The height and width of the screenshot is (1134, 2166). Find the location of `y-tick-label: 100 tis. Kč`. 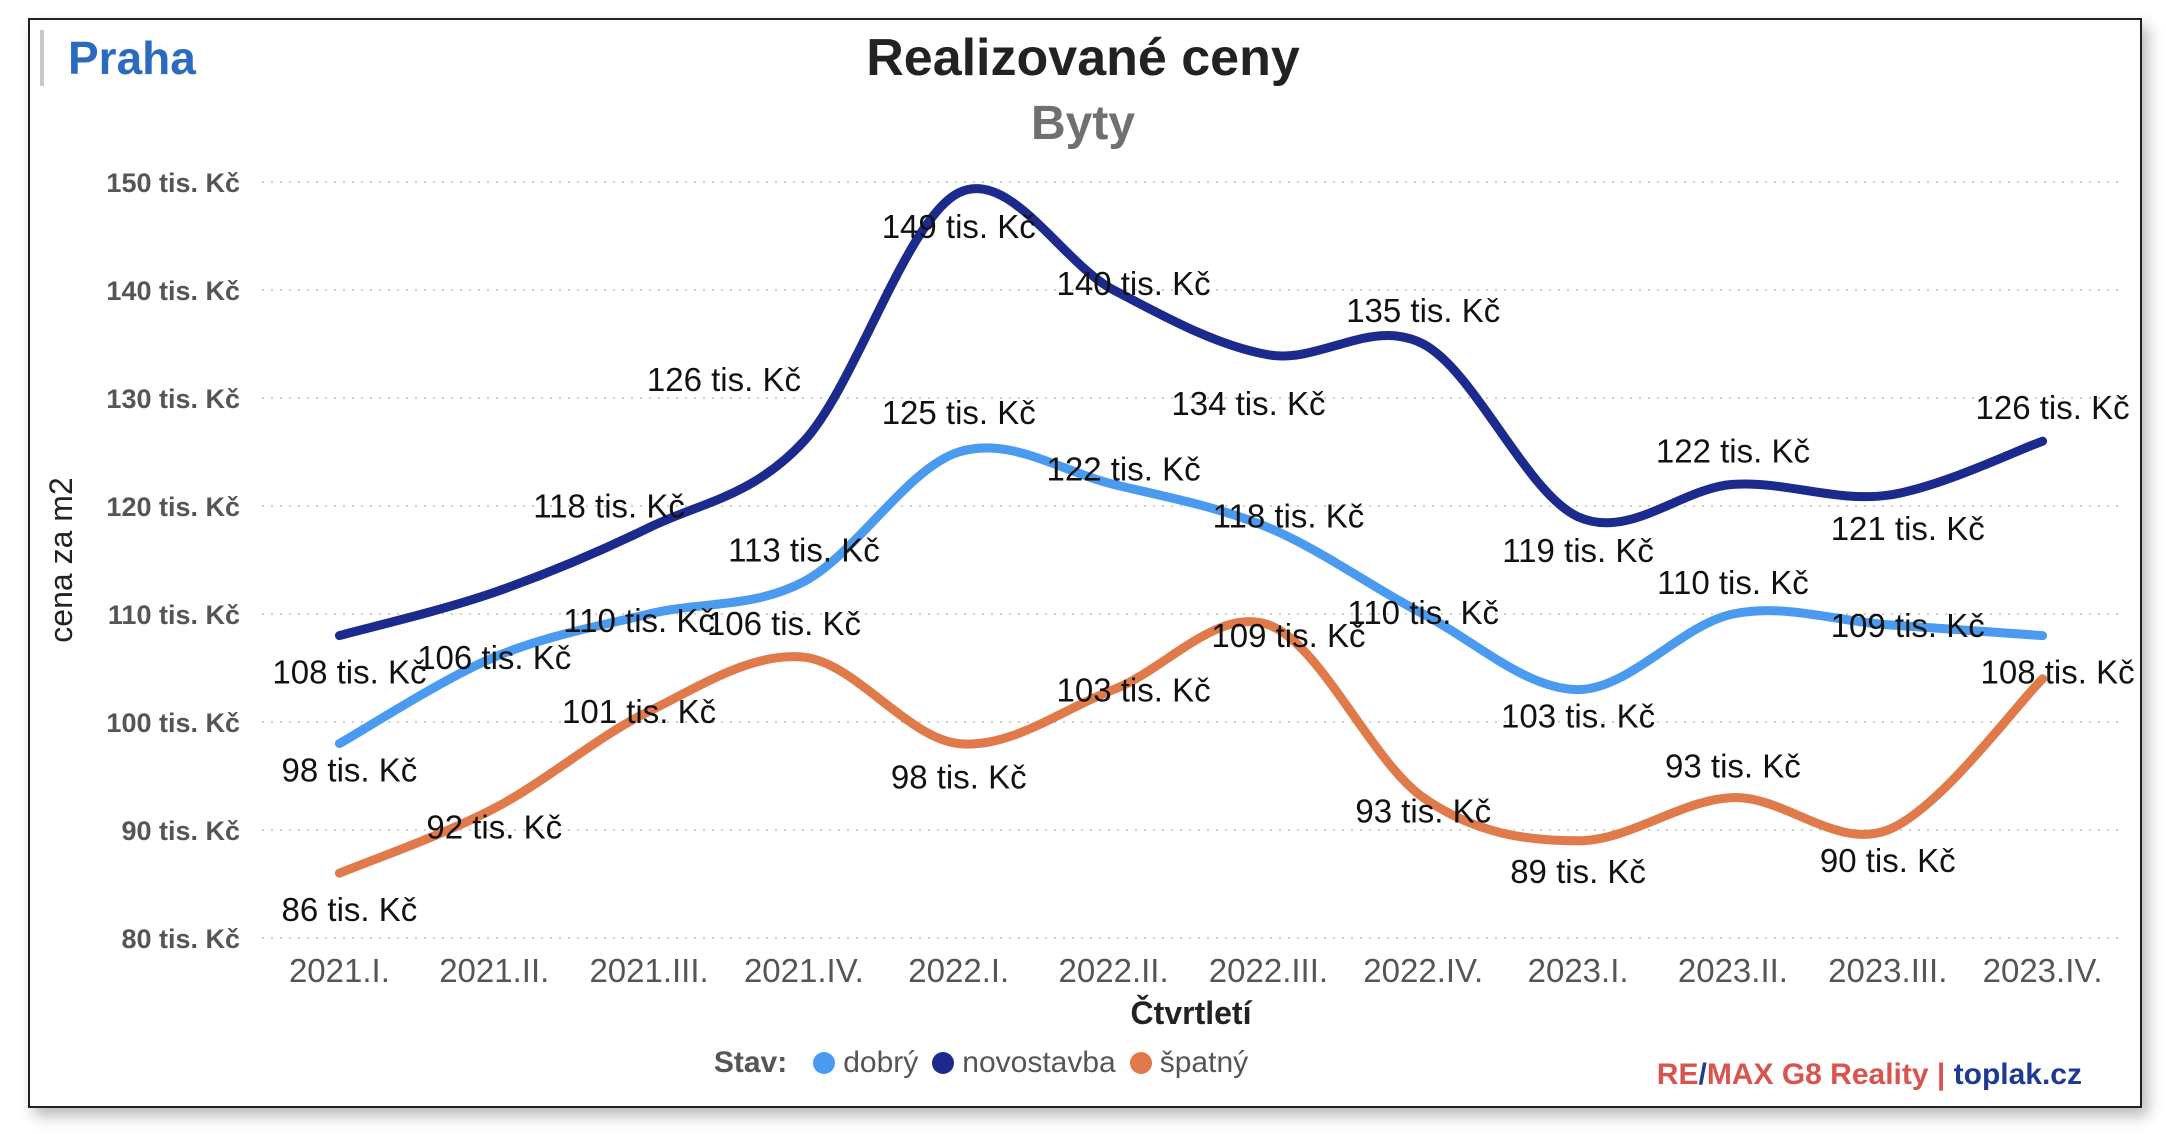

y-tick-label: 100 tis. Kč is located at coordinates (173, 723).